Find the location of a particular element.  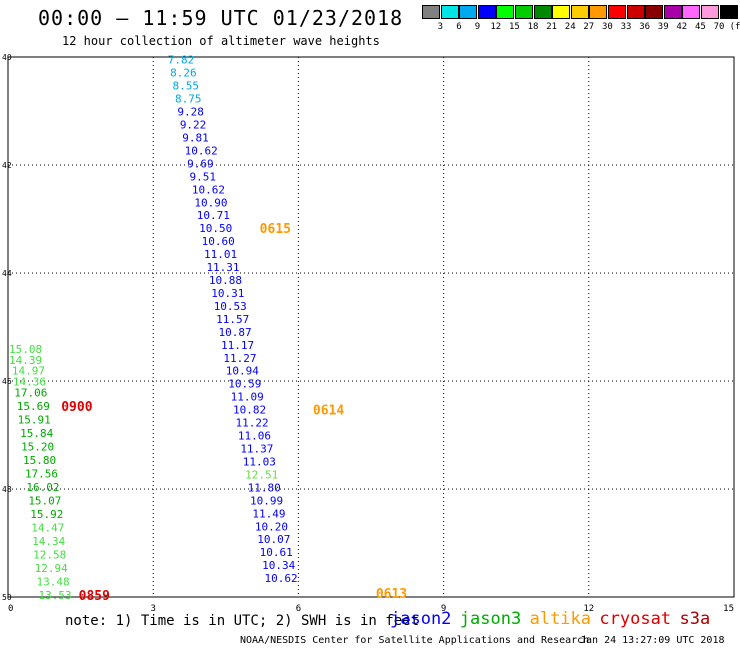

wave-height-value: 10.59 is located at coordinates (244, 384).